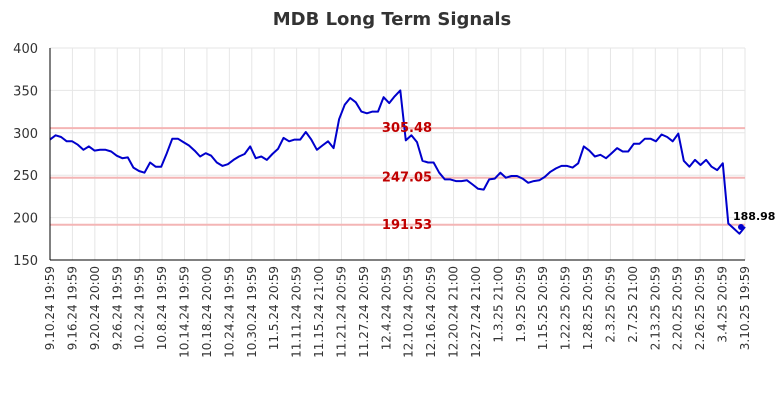  Describe the element at coordinates (723, 304) in the screenshot. I see `x-tick-label: 3.4.25 20:59` at that location.